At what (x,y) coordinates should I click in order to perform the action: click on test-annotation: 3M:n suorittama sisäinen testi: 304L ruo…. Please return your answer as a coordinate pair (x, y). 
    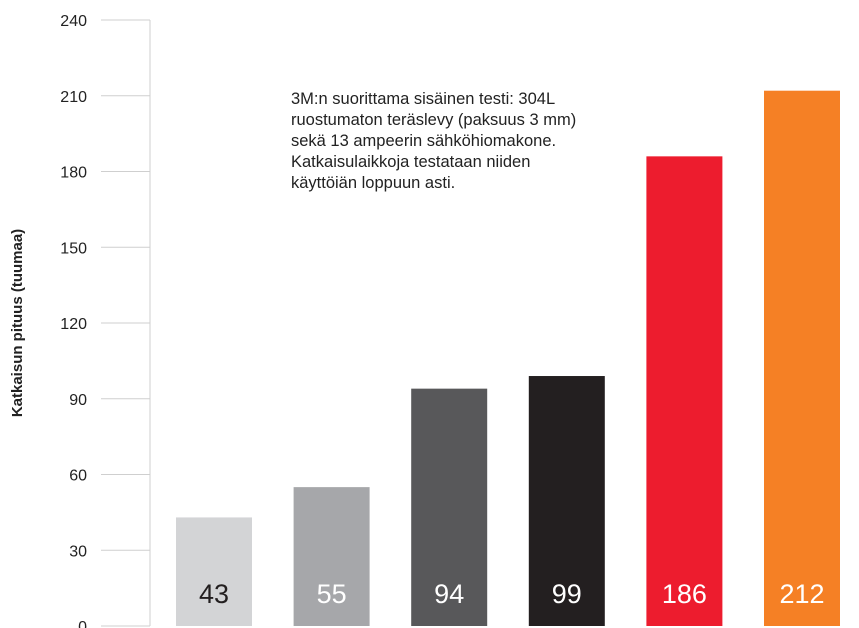
    Looking at the image, I should click on (481, 141).